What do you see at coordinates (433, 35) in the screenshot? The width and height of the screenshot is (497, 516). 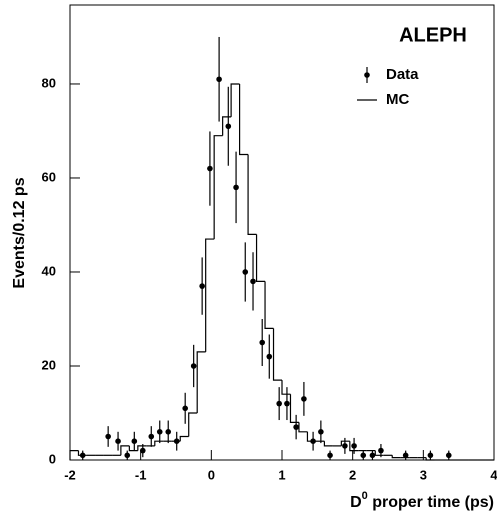 I see `annotation: ALEPH` at bounding box center [433, 35].